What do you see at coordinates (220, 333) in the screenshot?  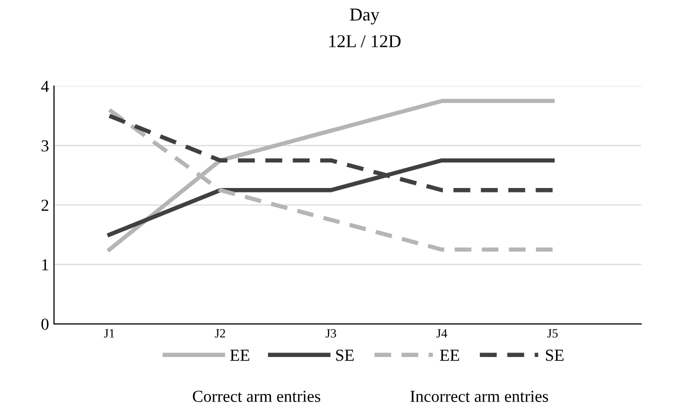 I see `x-tick-label: J2` at bounding box center [220, 333].